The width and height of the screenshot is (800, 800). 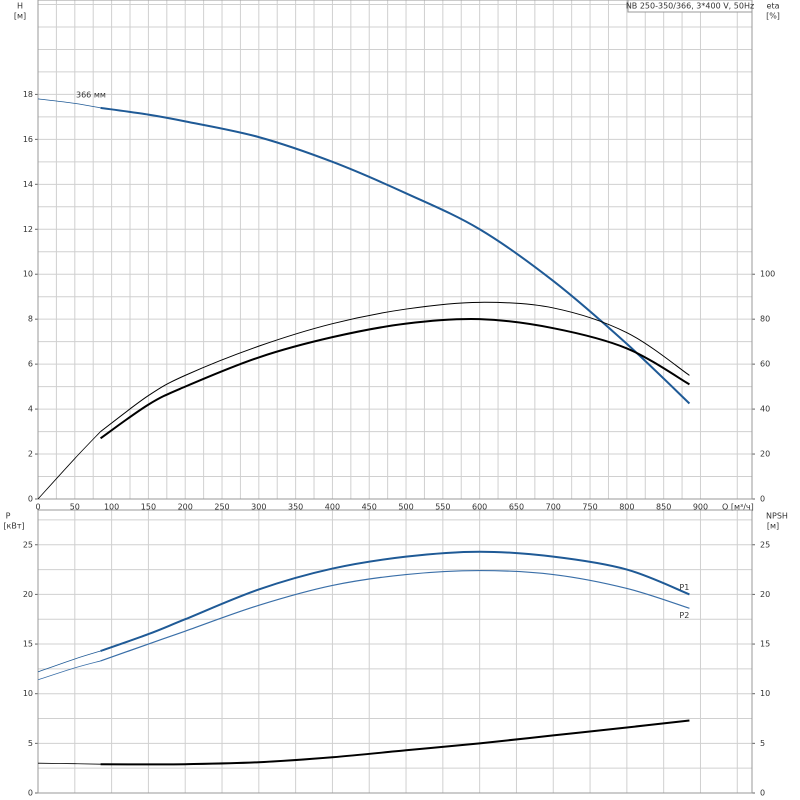 I want to click on y2-axis-label: NPSH, so click(x=777, y=516).